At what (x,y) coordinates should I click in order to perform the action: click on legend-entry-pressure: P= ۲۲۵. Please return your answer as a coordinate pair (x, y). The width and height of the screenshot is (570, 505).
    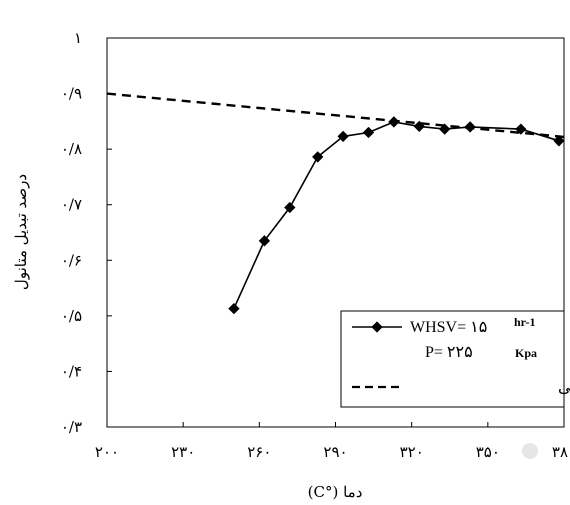
    Looking at the image, I should click on (449, 352).